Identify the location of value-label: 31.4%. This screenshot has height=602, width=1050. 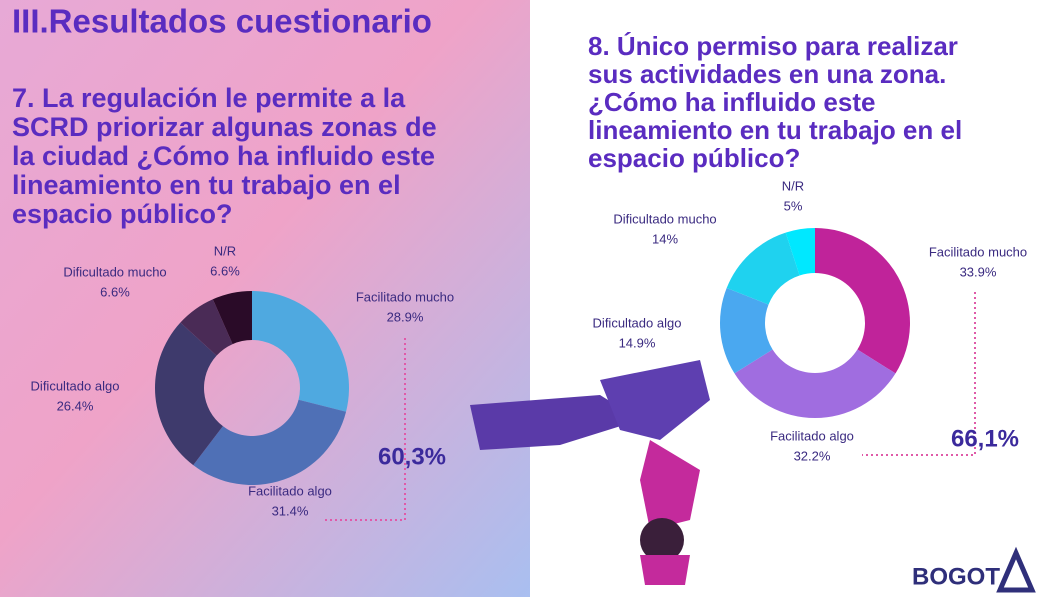
(290, 510).